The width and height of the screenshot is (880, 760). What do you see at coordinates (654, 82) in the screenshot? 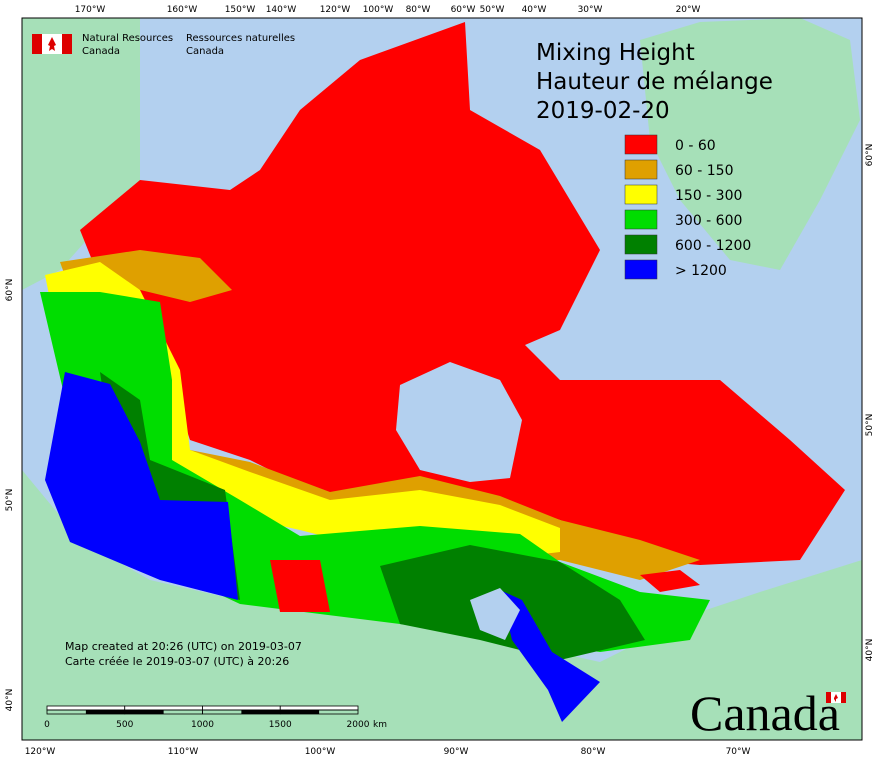
I see `title: Hauteur de mélange` at bounding box center [654, 82].